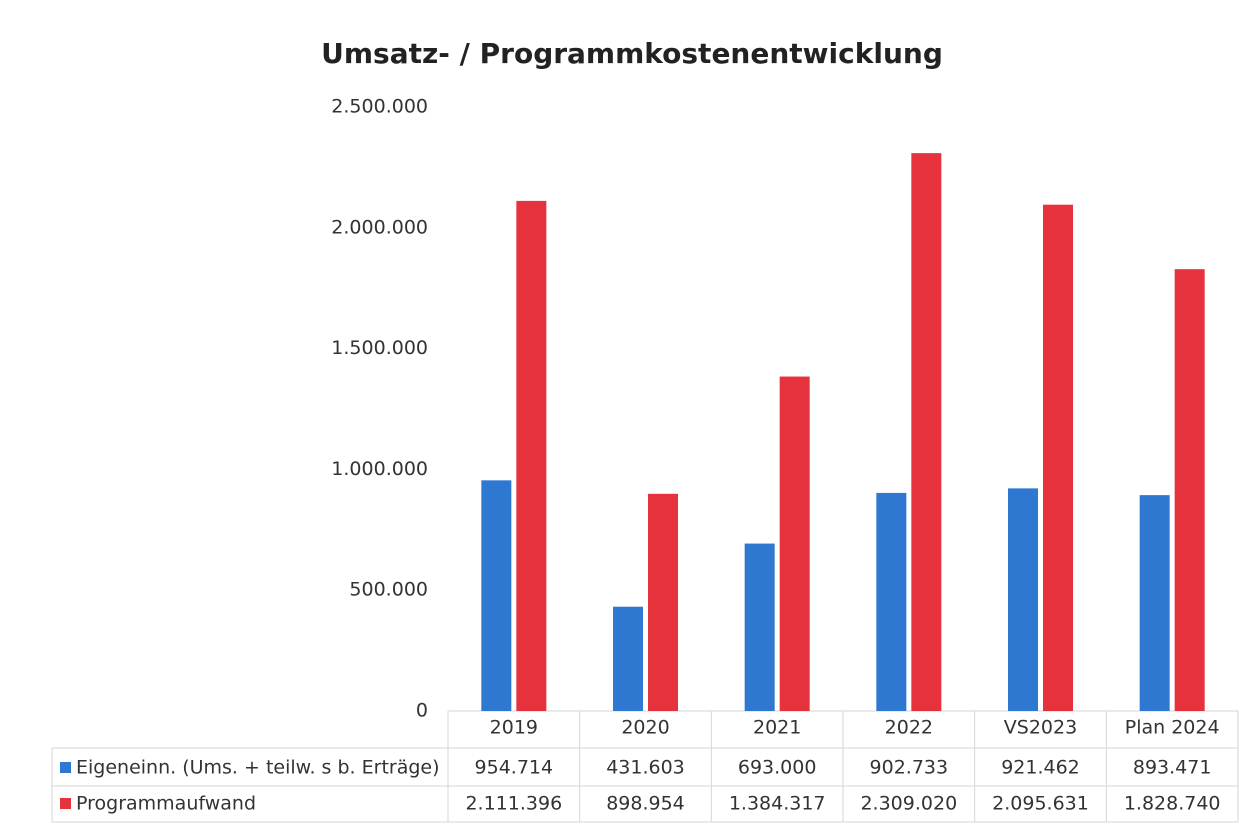  I want to click on table-value: 431.603, so click(645, 768).